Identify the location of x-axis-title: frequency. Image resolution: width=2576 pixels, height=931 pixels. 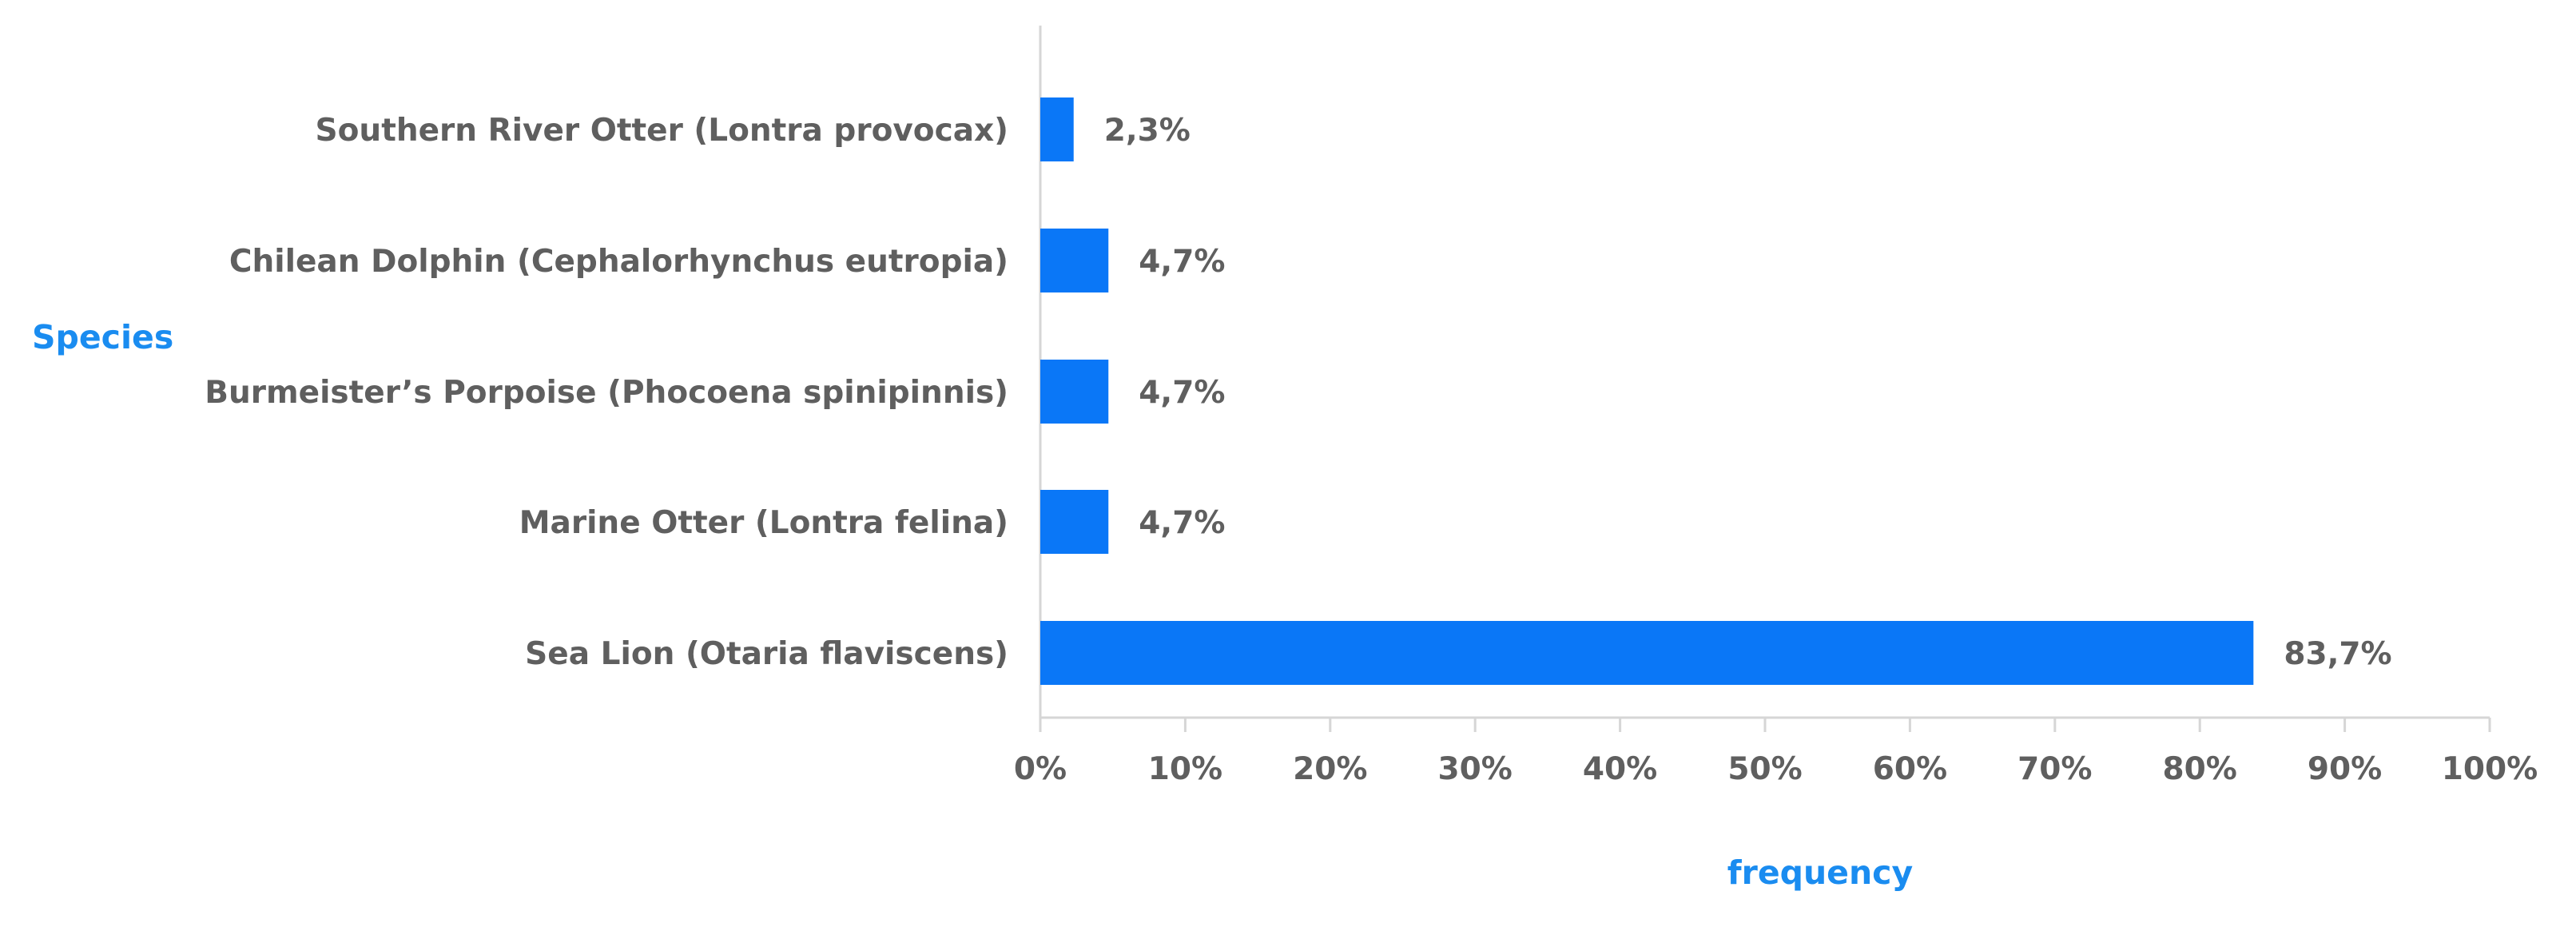
(1820, 873).